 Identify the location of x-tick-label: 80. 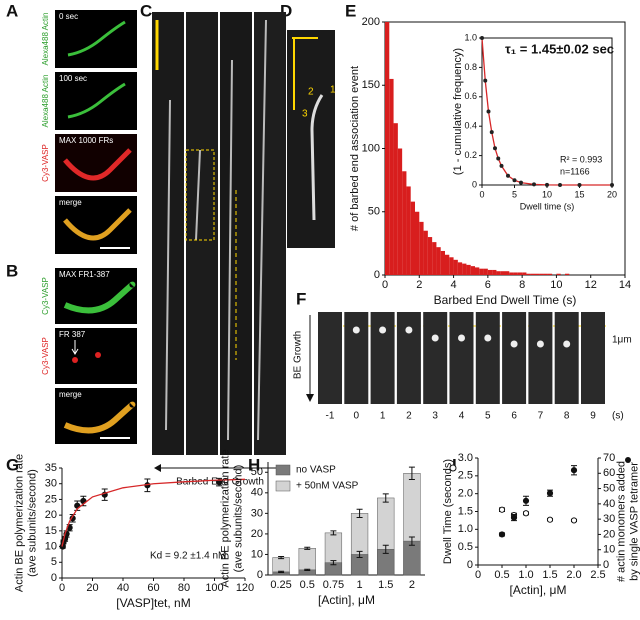
(184, 588).